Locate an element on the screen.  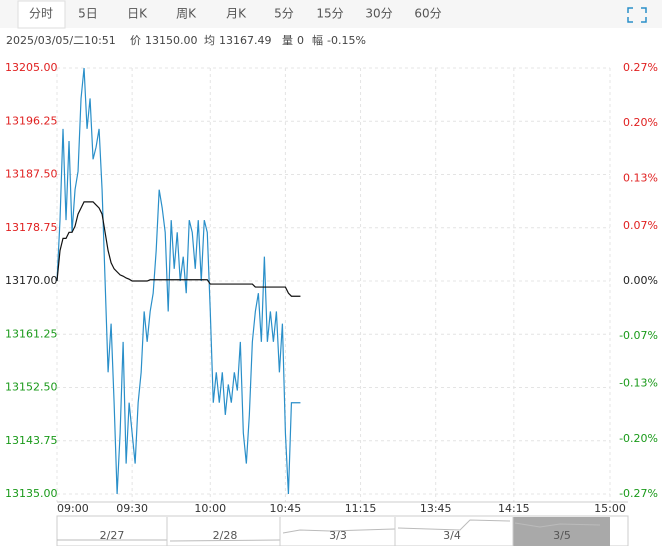
y2-tick-label: 0.27% is located at coordinates (640, 67).